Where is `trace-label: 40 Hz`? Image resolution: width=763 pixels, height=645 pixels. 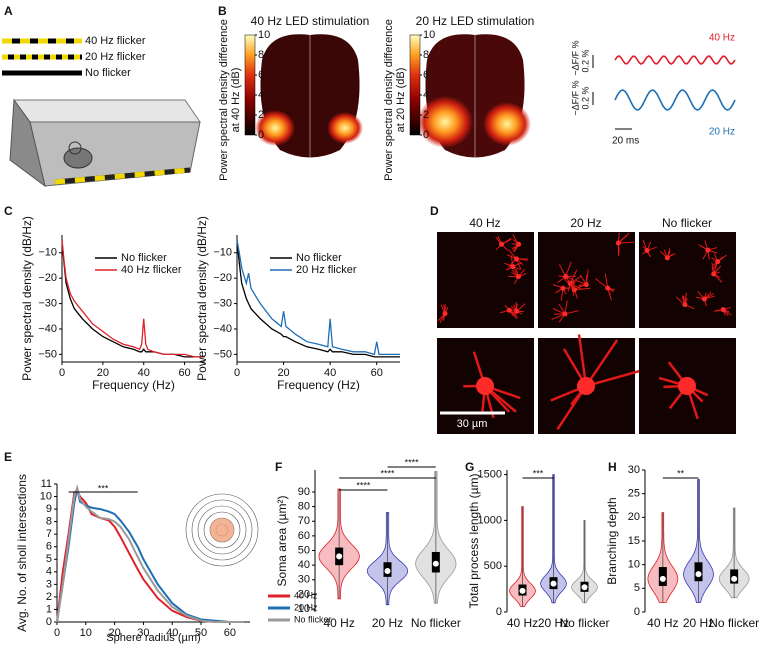
trace-label: 40 Hz is located at coordinates (722, 38).